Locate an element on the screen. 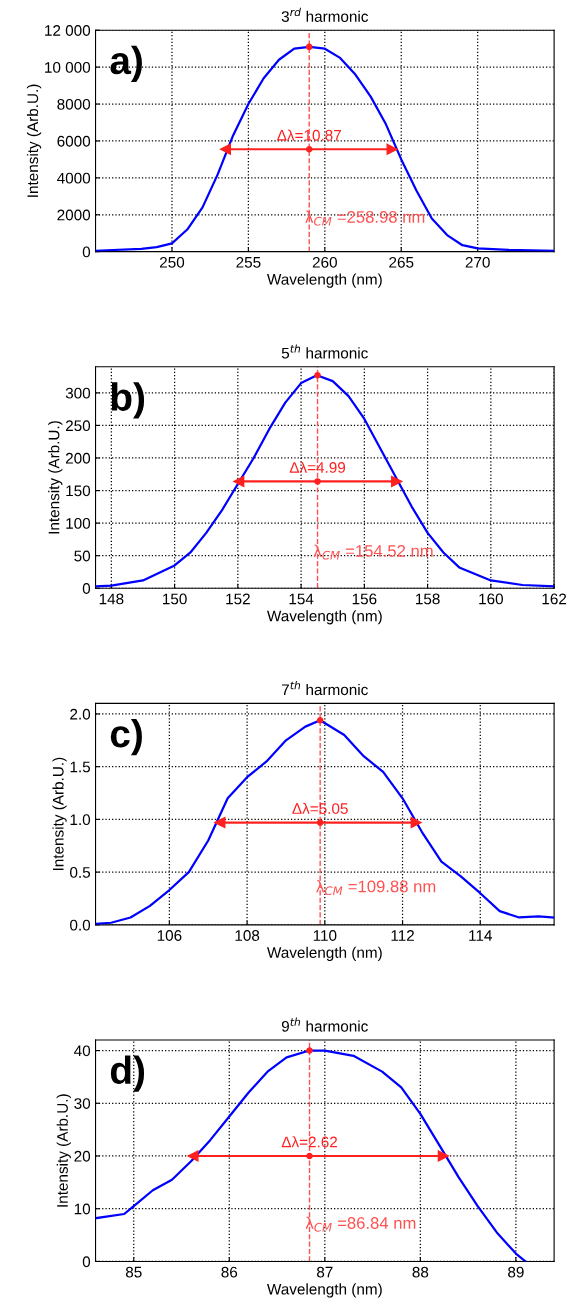  x-tick-label: 162 is located at coordinates (554, 599).